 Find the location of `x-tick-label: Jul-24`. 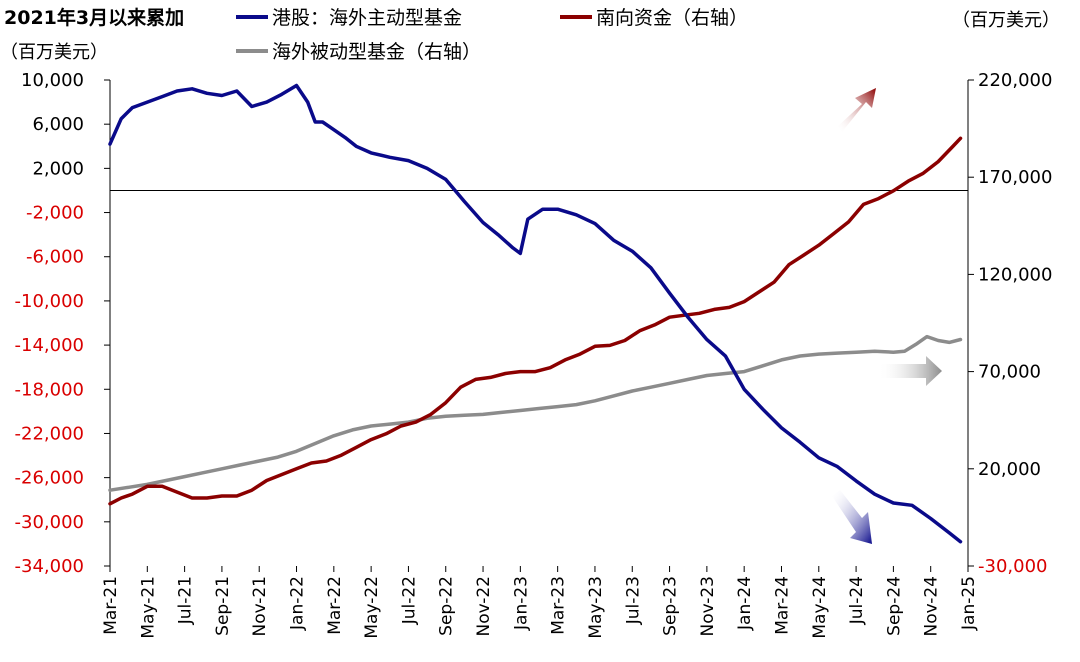

x-tick-label: Jul-24 is located at coordinates (857, 600).